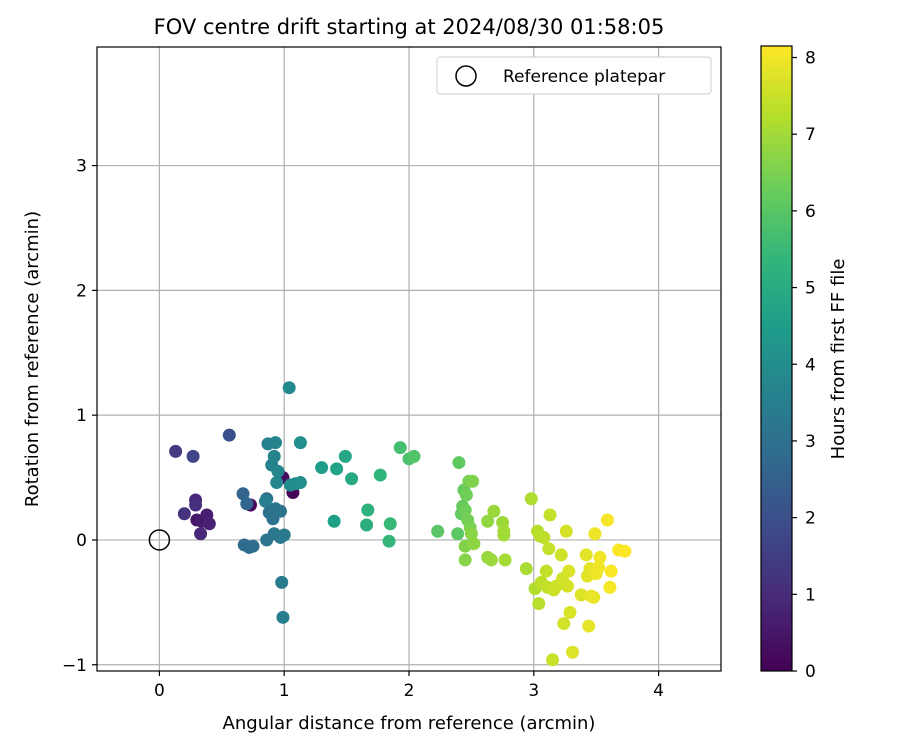 Image resolution: width=900 pixels, height=750 pixels. What do you see at coordinates (804, 365) in the screenshot?
I see `colorbar-ticks: 0 1 2 3 4 5 6 7 8` at bounding box center [804, 365].